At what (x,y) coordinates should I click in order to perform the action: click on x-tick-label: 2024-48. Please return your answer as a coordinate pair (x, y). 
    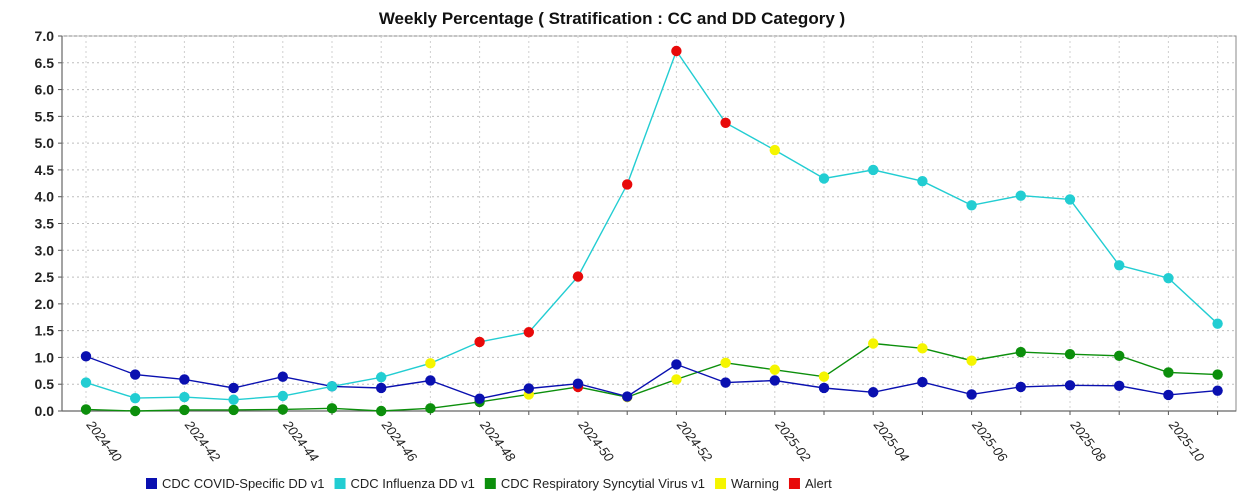
    Looking at the image, I should click on (498, 441).